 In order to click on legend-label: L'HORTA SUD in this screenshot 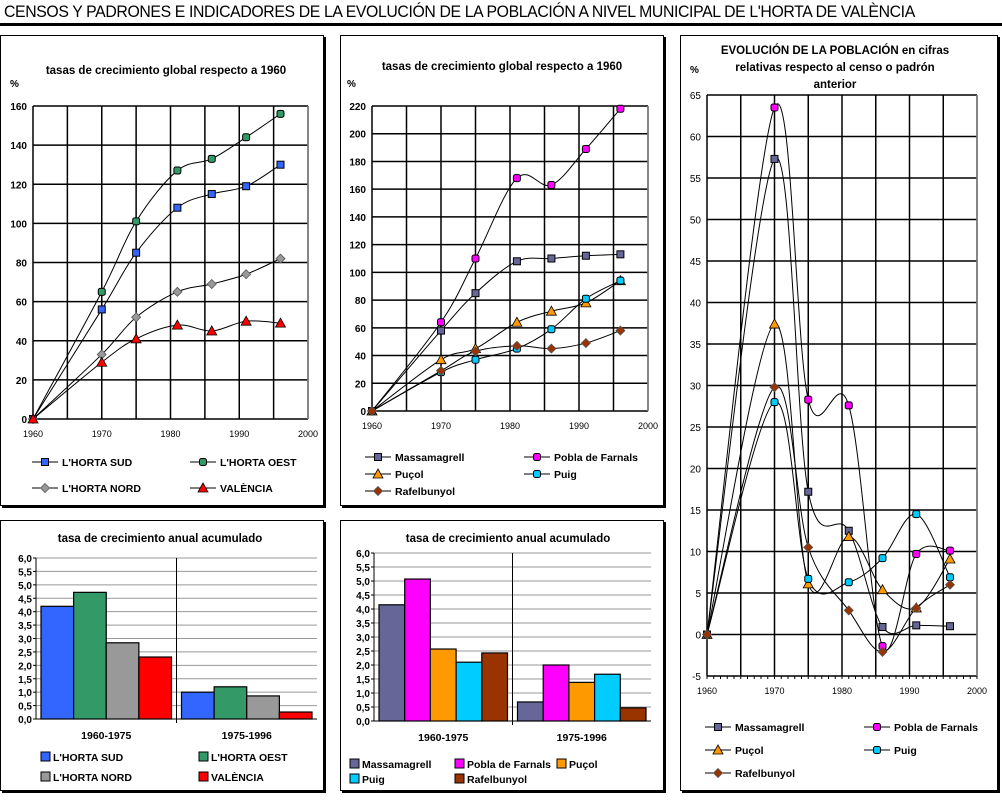, I will do `click(88, 758)`.